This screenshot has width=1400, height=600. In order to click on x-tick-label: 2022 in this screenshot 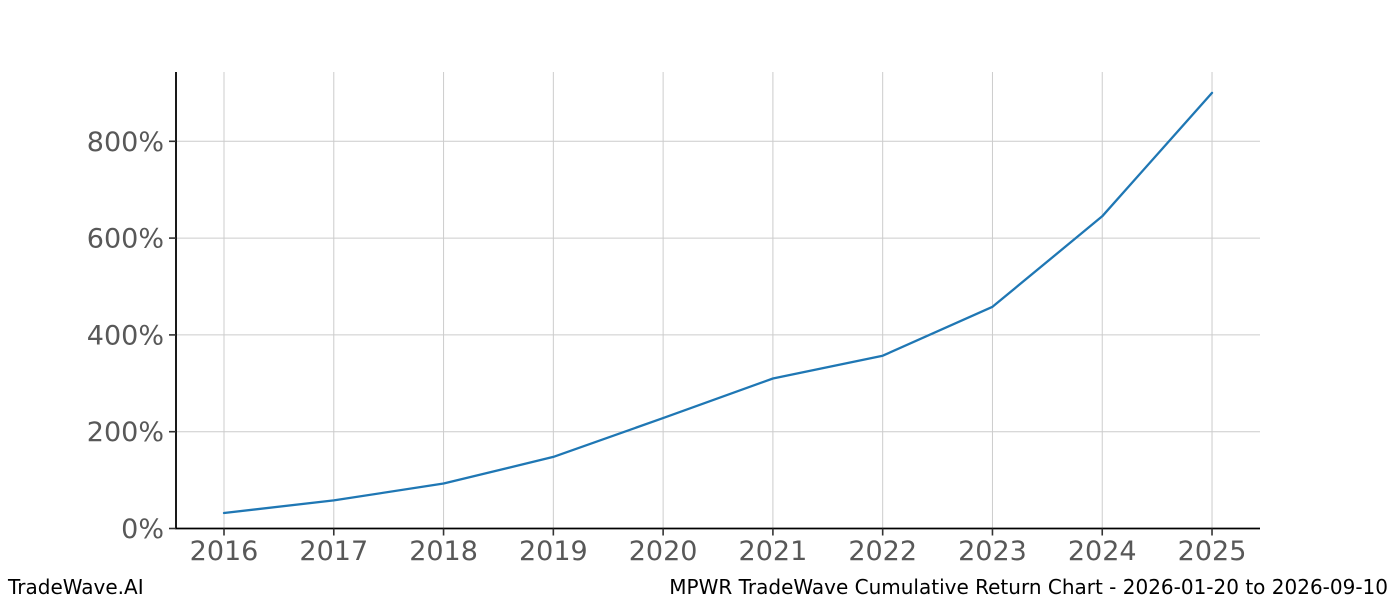, I will do `click(882, 551)`.